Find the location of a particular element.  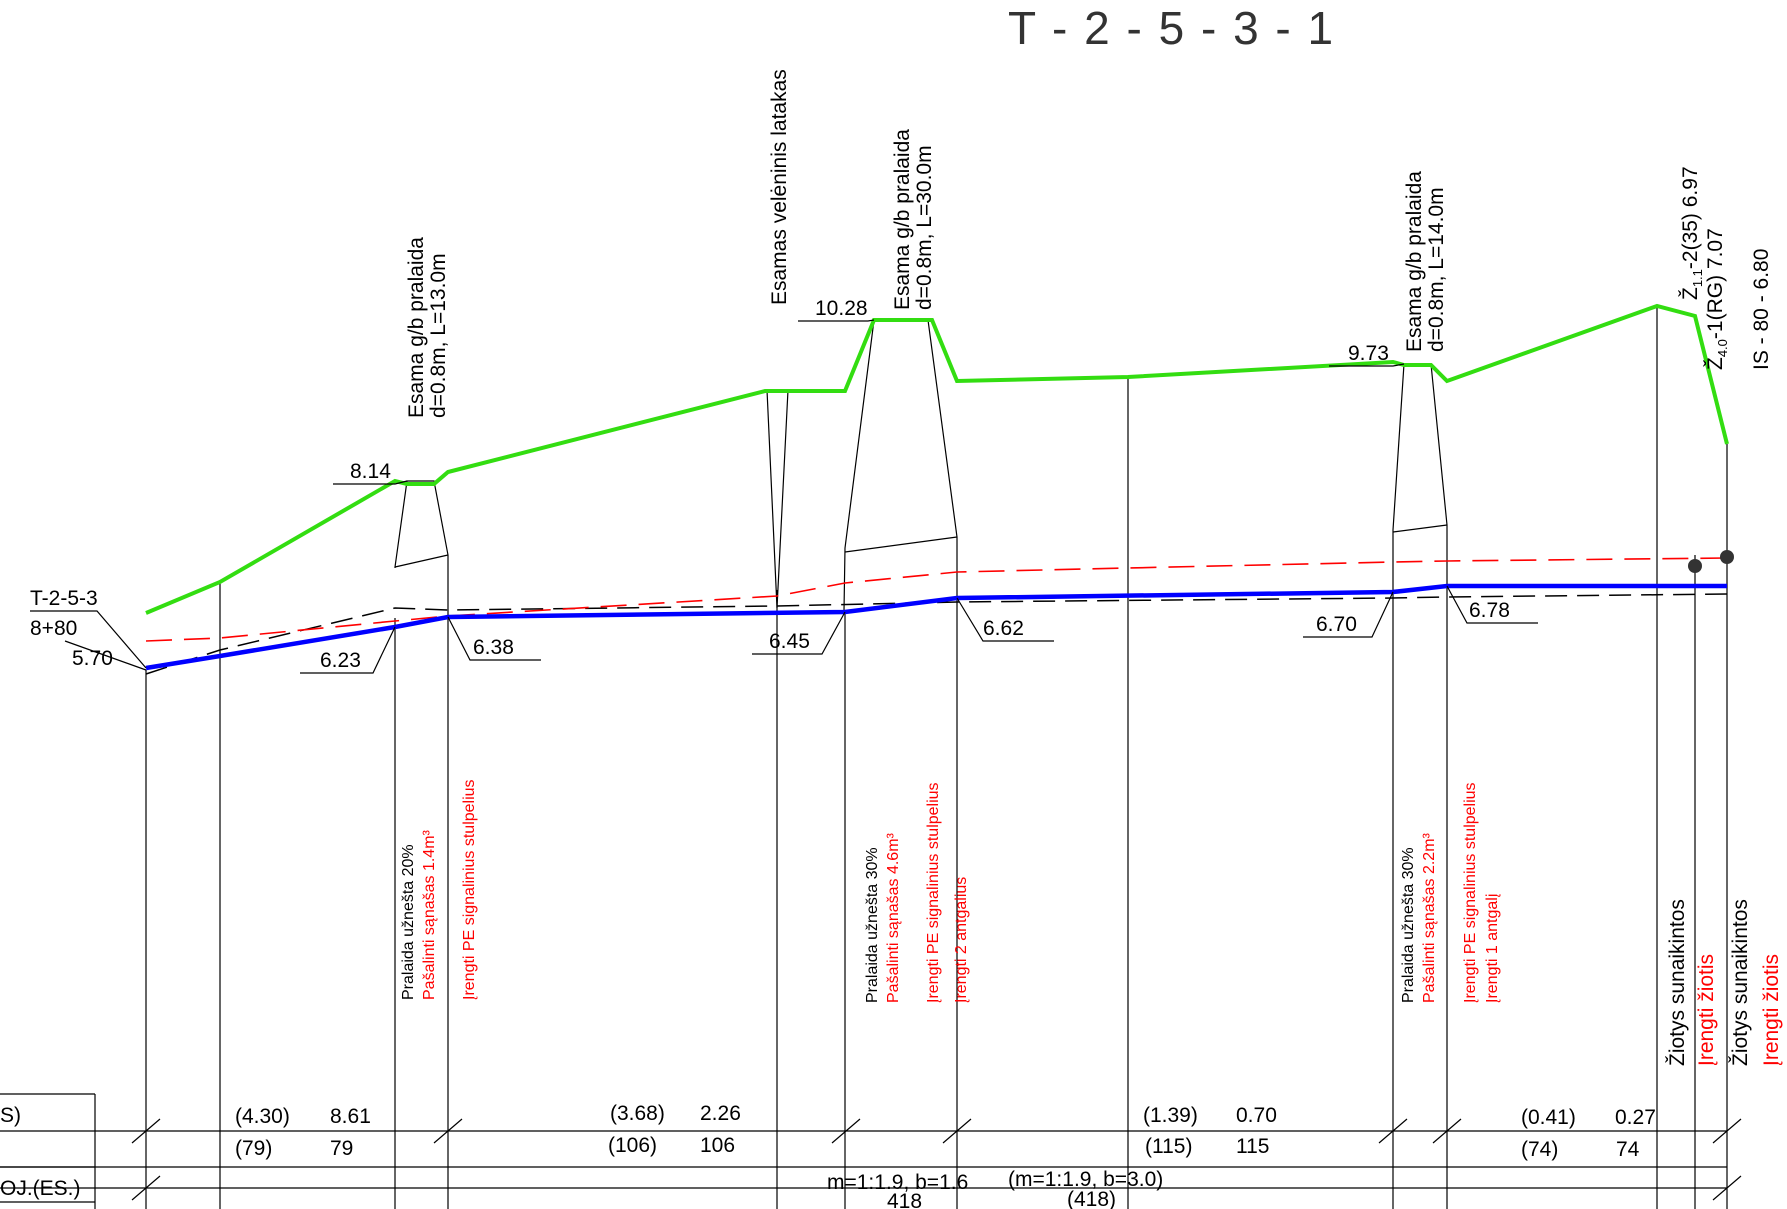

table-cell: 106 is located at coordinates (717, 1145).